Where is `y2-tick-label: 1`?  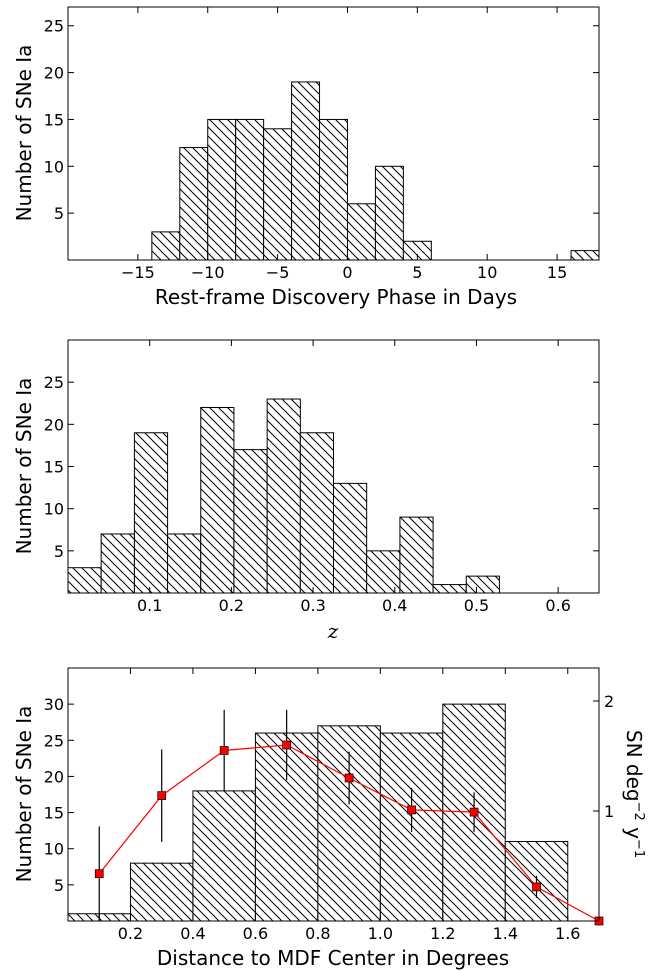
y2-tick-label: 1 is located at coordinates (609, 811).